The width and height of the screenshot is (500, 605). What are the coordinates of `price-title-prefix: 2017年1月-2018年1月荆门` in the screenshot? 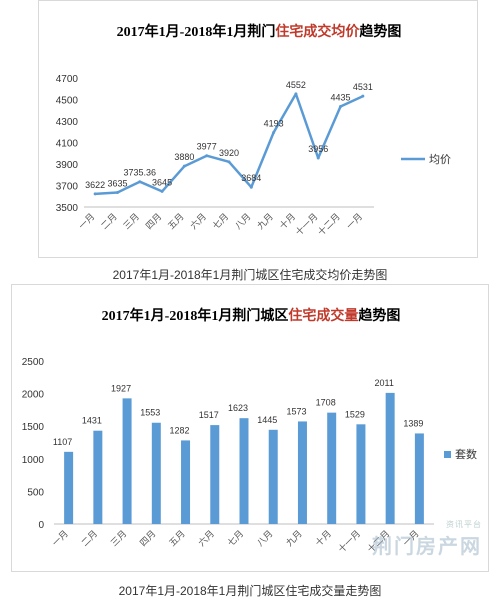 It's located at (196, 32).